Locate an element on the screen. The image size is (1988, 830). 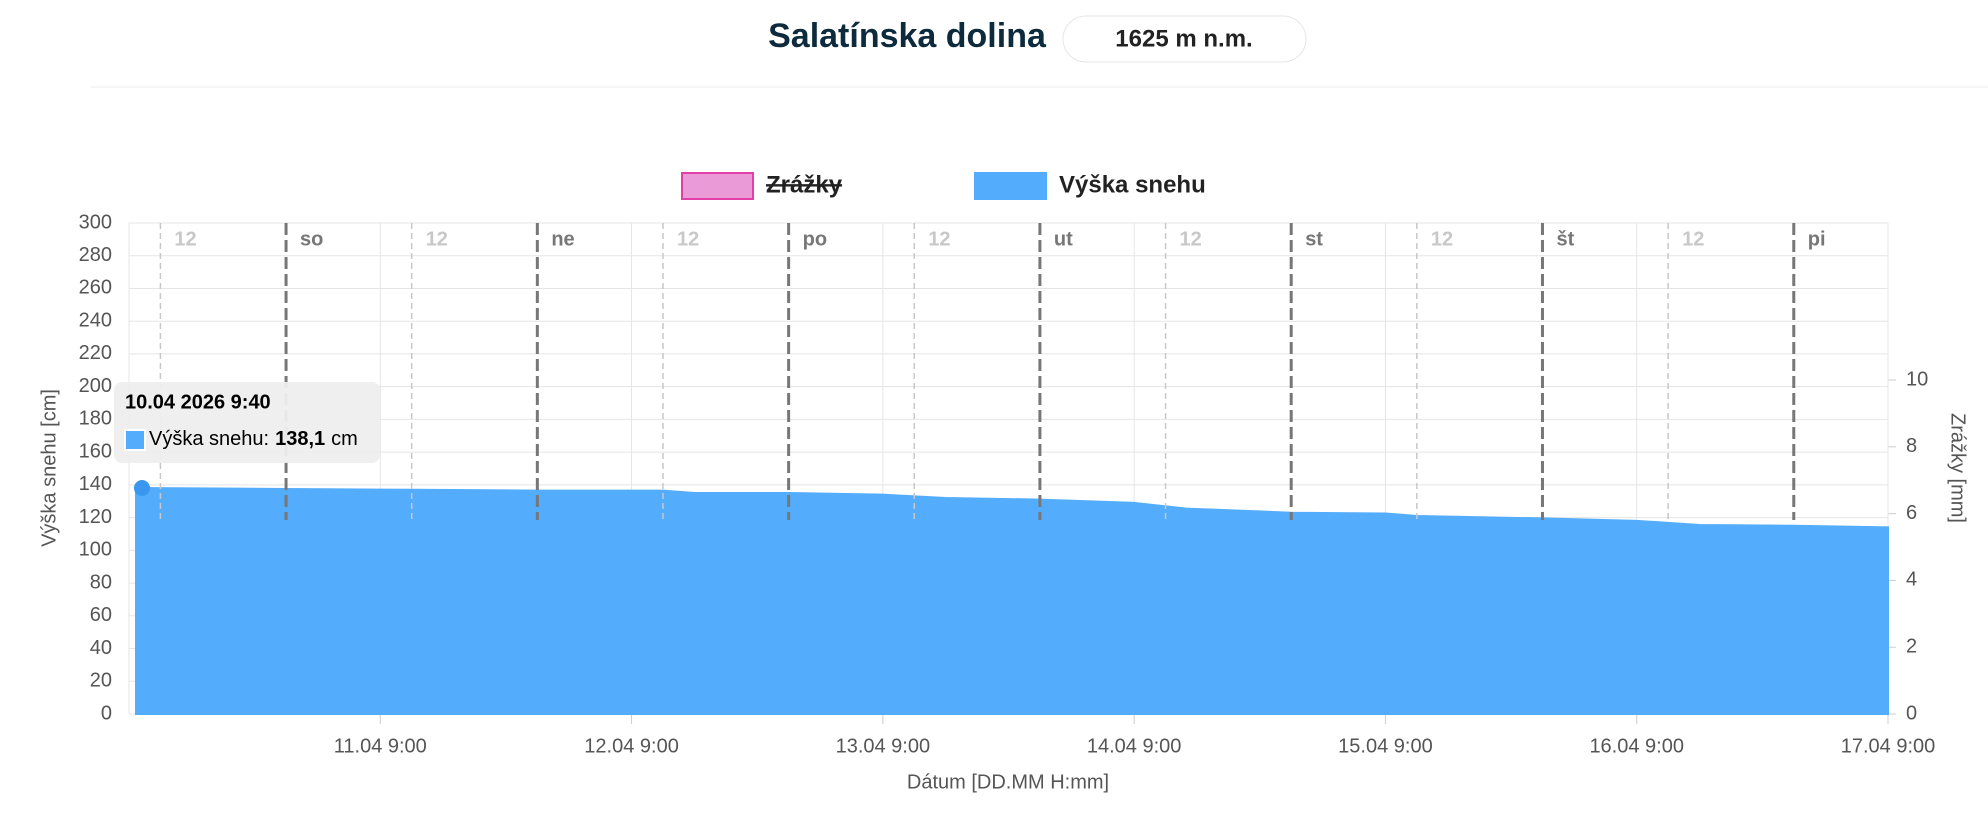
altitude: 1625 m n.m. is located at coordinates (1183, 38).